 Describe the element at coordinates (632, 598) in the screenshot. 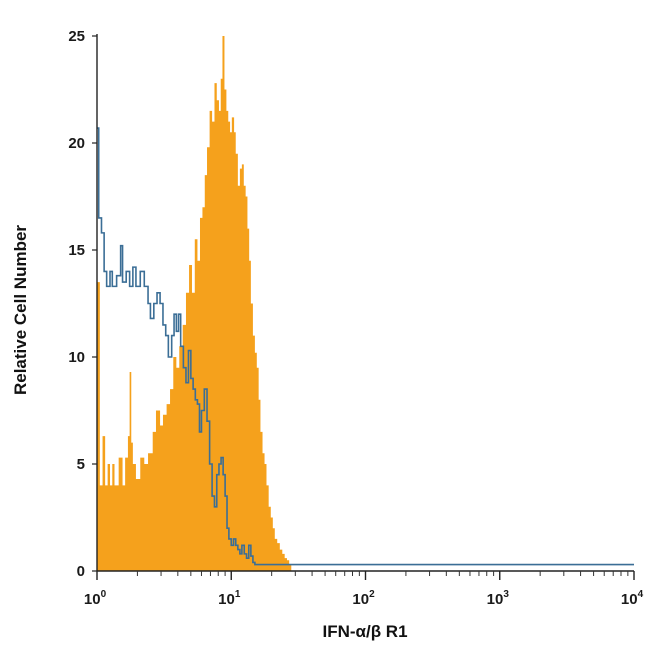

I see `x-tick-label: 10⁴` at that location.